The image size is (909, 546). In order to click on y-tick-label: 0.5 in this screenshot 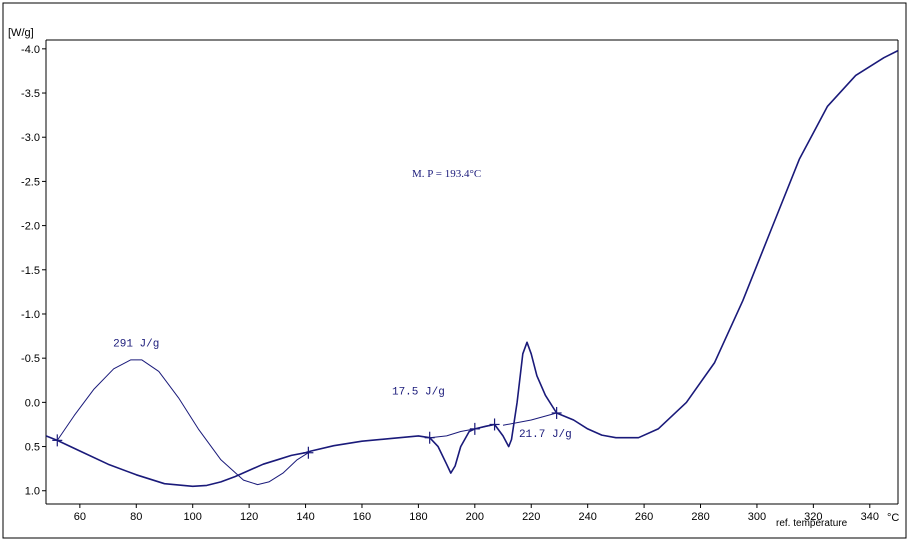, I will do `click(32, 448)`.